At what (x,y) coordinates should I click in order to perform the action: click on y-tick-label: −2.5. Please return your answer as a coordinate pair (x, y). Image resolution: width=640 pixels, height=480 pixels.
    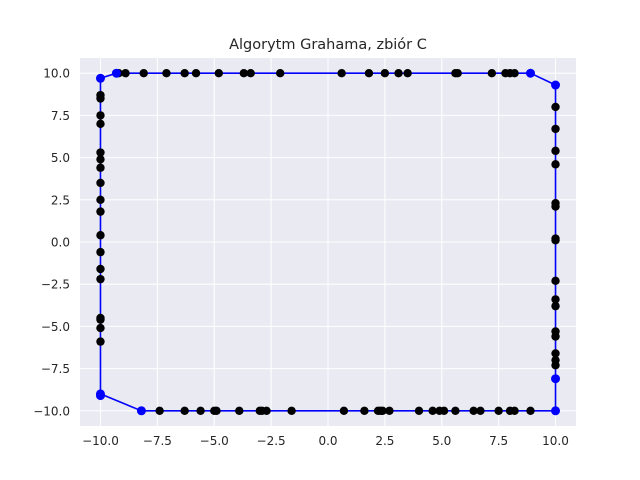
    Looking at the image, I should click on (55, 285).